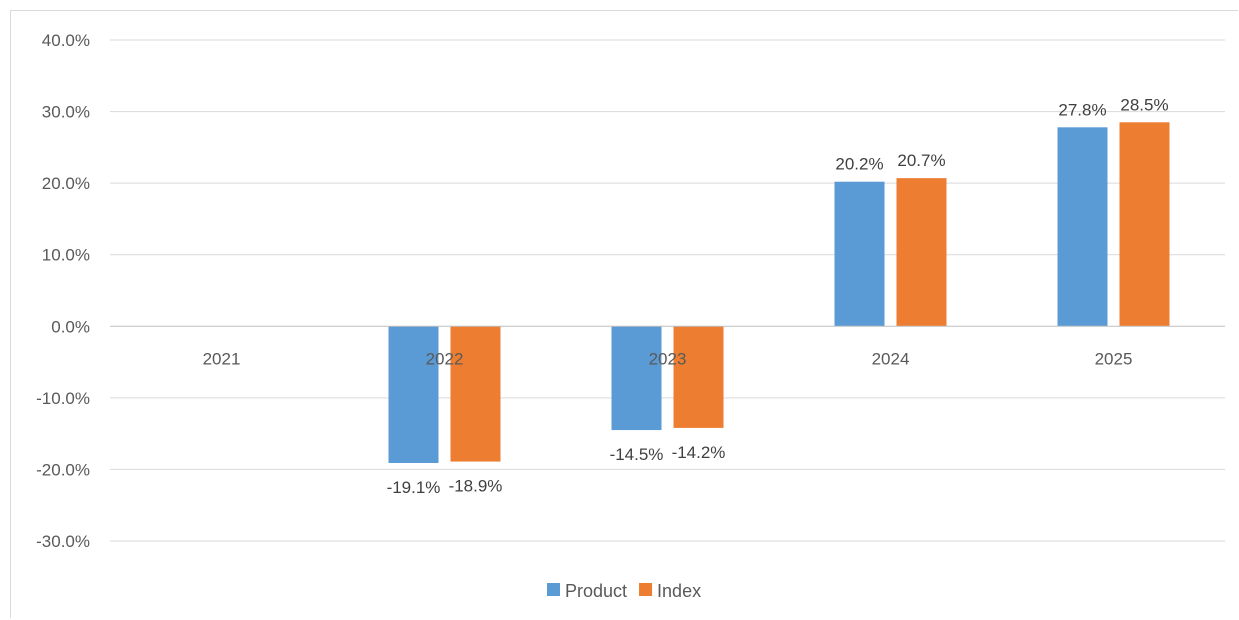  What do you see at coordinates (859, 164) in the screenshot?
I see `data-label: 20.2%` at bounding box center [859, 164].